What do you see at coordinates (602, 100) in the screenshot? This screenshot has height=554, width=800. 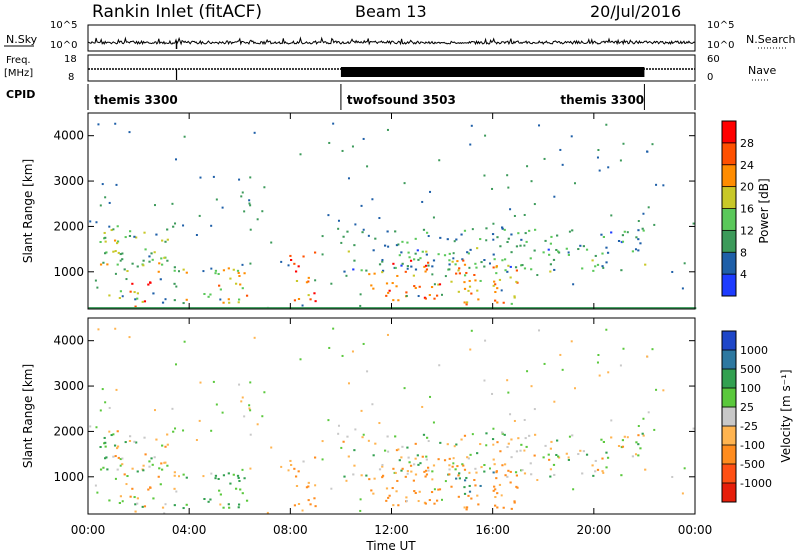 I see `cpid-segment-label: themis 3300` at bounding box center [602, 100].